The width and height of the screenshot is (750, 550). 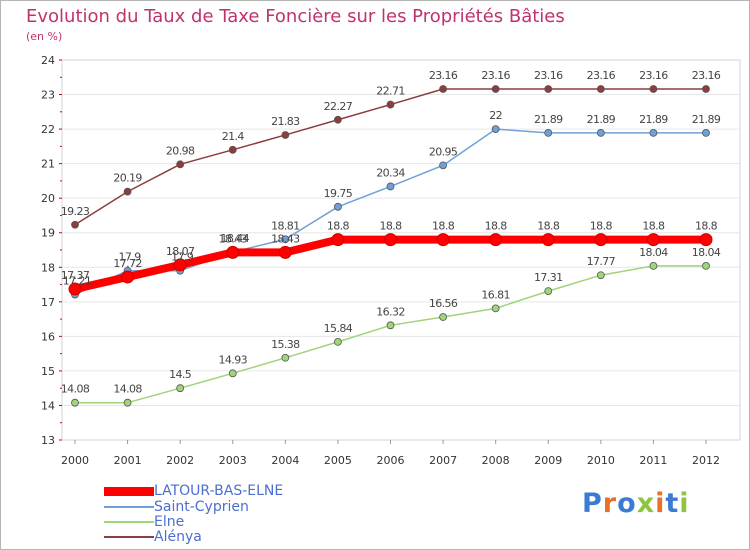 What do you see at coordinates (75, 460) in the screenshot?
I see `x-tick-label: 2000` at bounding box center [75, 460].